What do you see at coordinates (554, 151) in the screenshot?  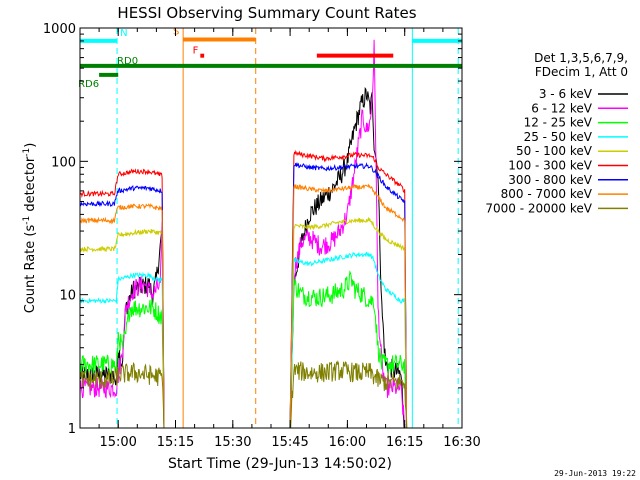 I see `legend-label: 50 - 100 keV` at bounding box center [554, 151].